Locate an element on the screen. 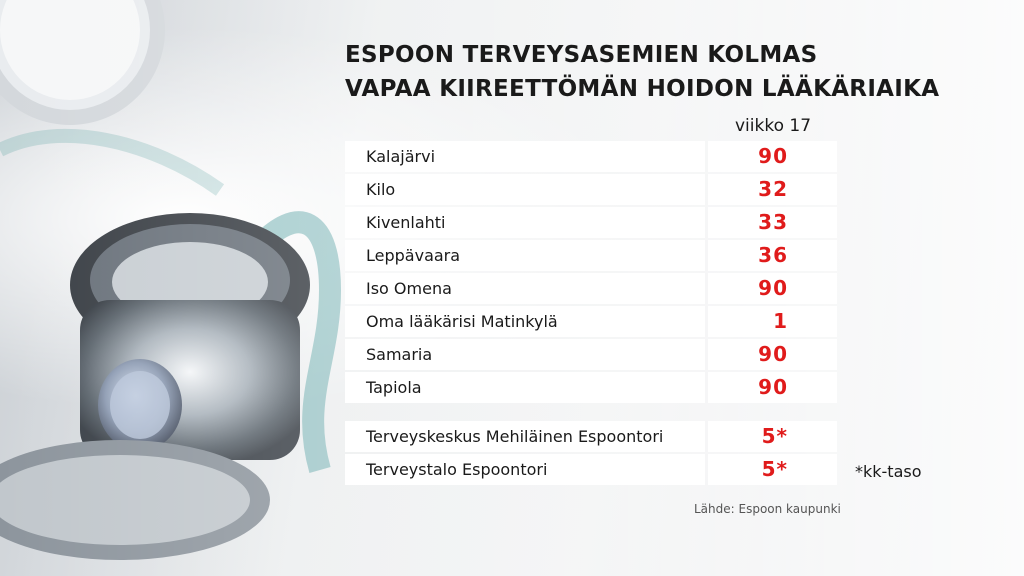  row-name: Oma lääkärisi Matinkylä is located at coordinates (525, 321).